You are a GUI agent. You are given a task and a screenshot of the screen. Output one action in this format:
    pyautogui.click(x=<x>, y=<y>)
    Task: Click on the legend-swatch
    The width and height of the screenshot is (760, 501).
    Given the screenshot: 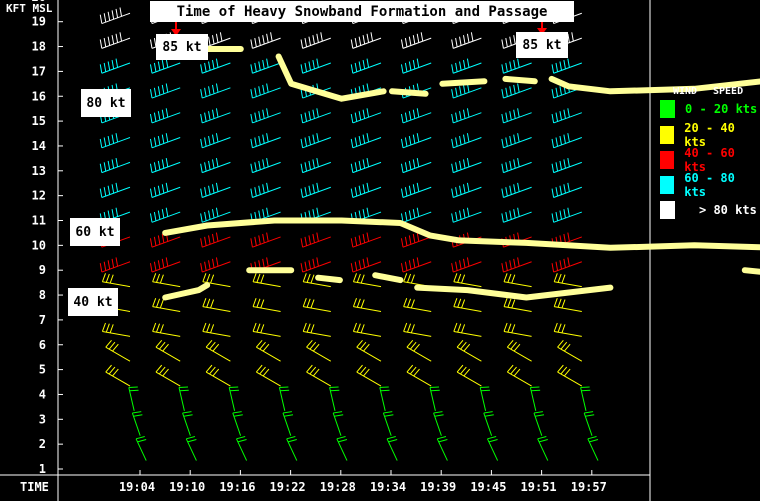 What is the action you would take?
    pyautogui.click(x=667, y=109)
    